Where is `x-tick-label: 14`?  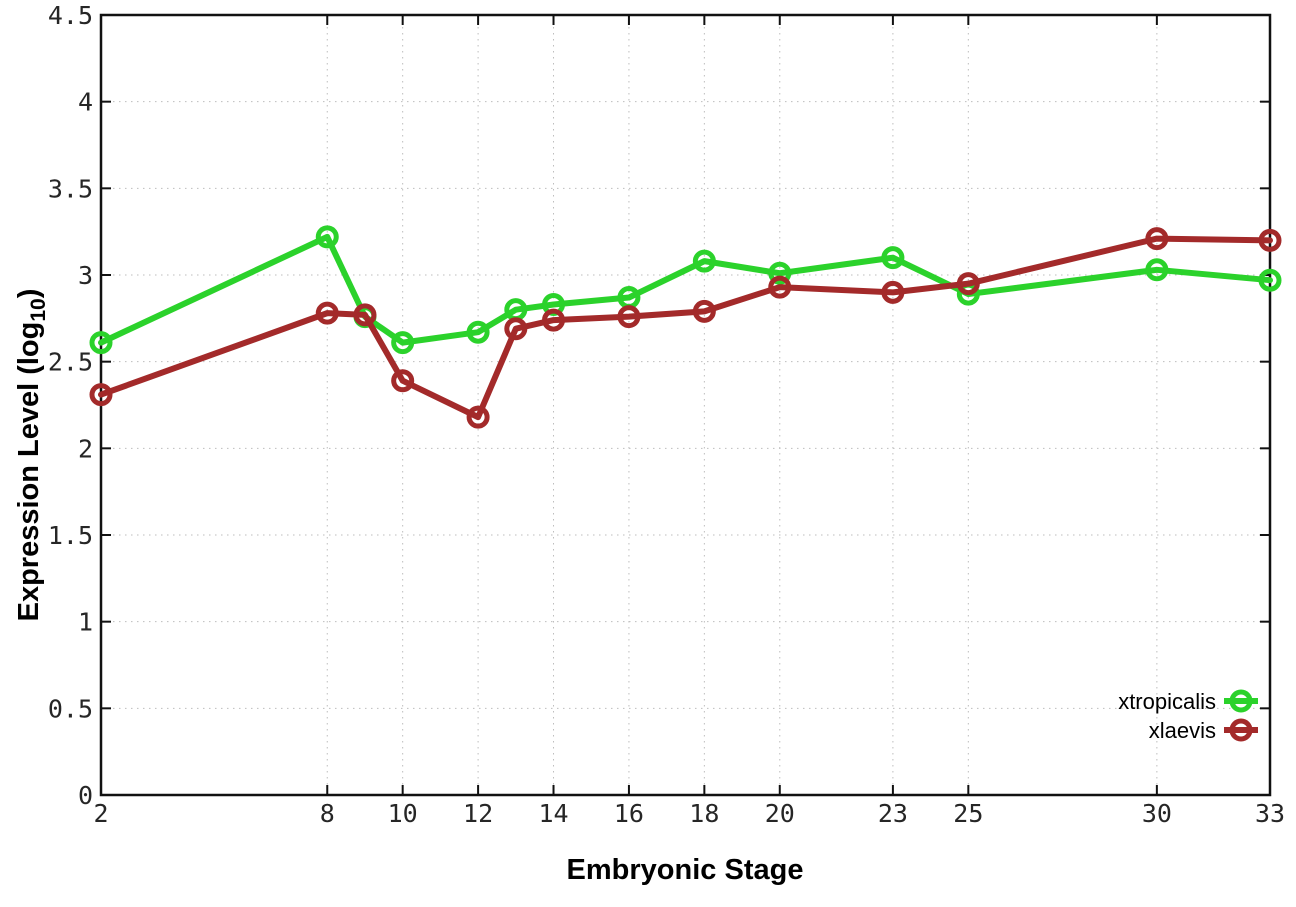
x-tick-label: 14 is located at coordinates (553, 813).